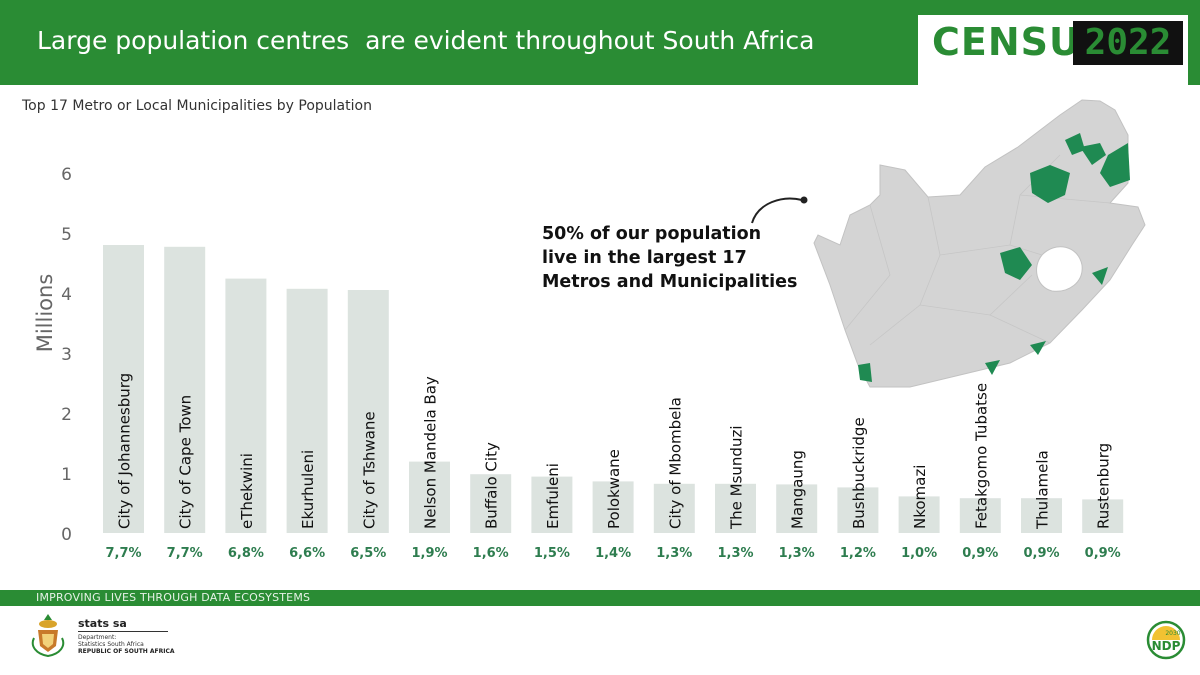 The height and width of the screenshot is (675, 1200). What do you see at coordinates (737, 477) in the screenshot?
I see `bar-category-label: The Msunduzi` at bounding box center [737, 477].